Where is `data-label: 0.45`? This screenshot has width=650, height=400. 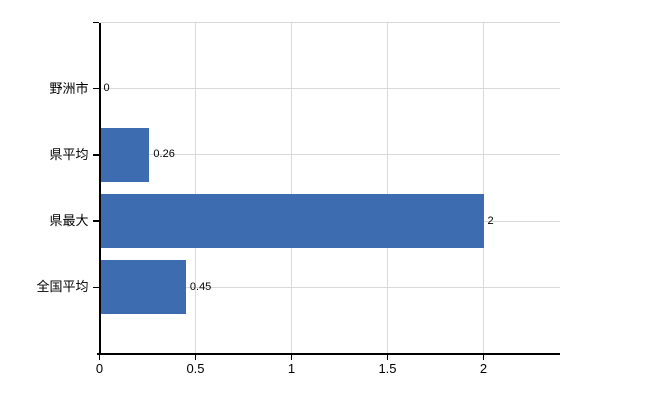
data-label: 0.45 is located at coordinates (200, 286).